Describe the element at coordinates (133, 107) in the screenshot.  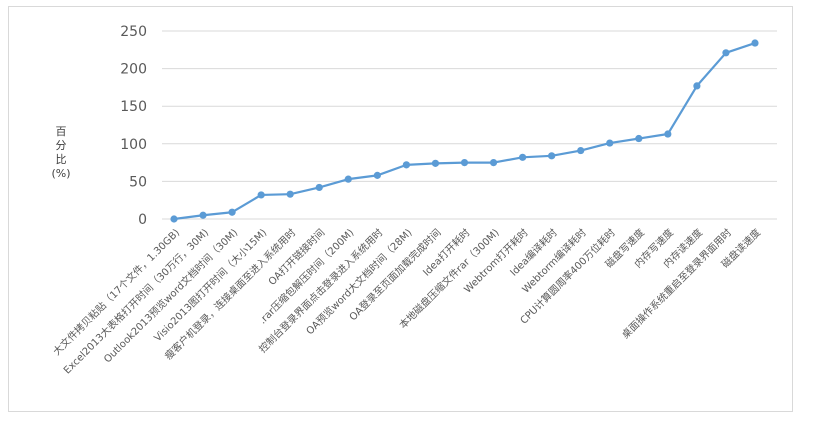
I see `y-tick-label: 150` at that location.